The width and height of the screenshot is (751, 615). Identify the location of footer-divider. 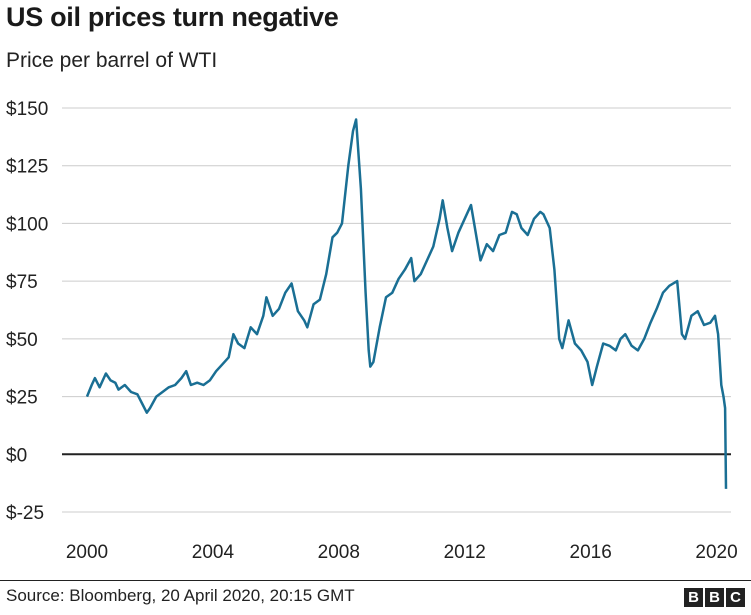
(375, 580).